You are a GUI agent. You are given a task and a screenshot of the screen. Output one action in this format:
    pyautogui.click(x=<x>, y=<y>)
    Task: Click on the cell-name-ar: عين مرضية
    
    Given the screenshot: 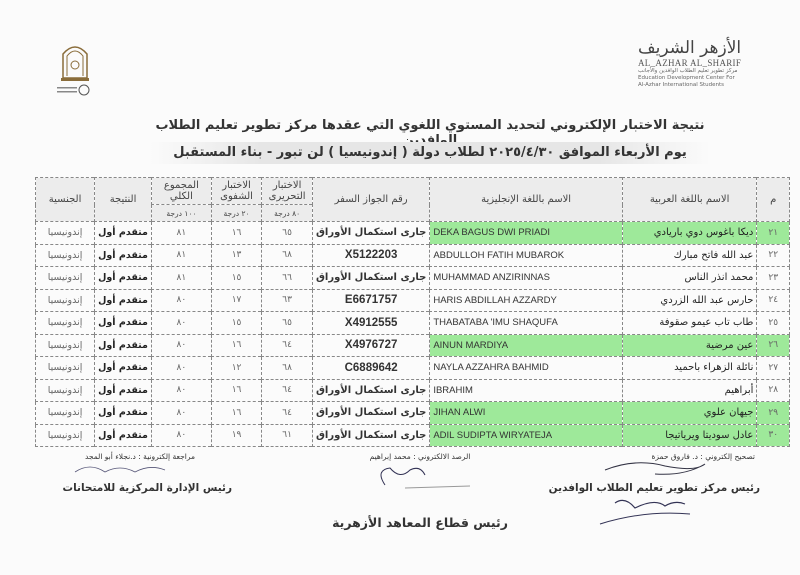 What is the action you would take?
    pyautogui.click(x=689, y=345)
    